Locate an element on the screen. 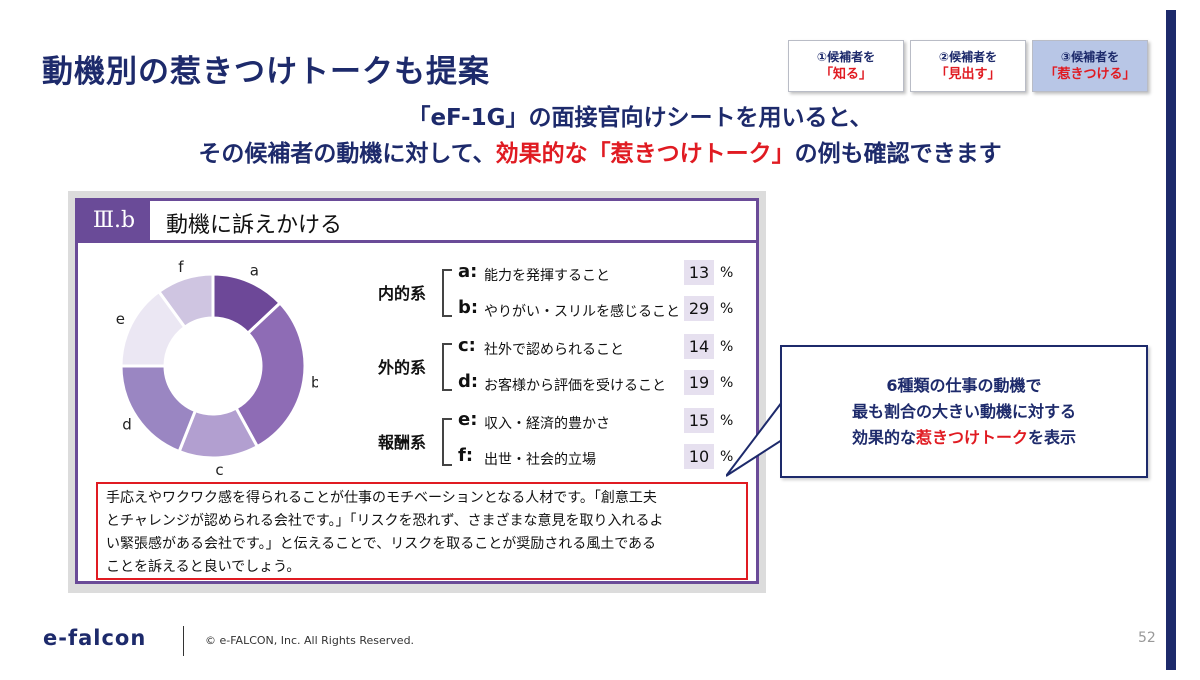 The height and width of the screenshot is (680, 1200). footer-divider is located at coordinates (183, 641).